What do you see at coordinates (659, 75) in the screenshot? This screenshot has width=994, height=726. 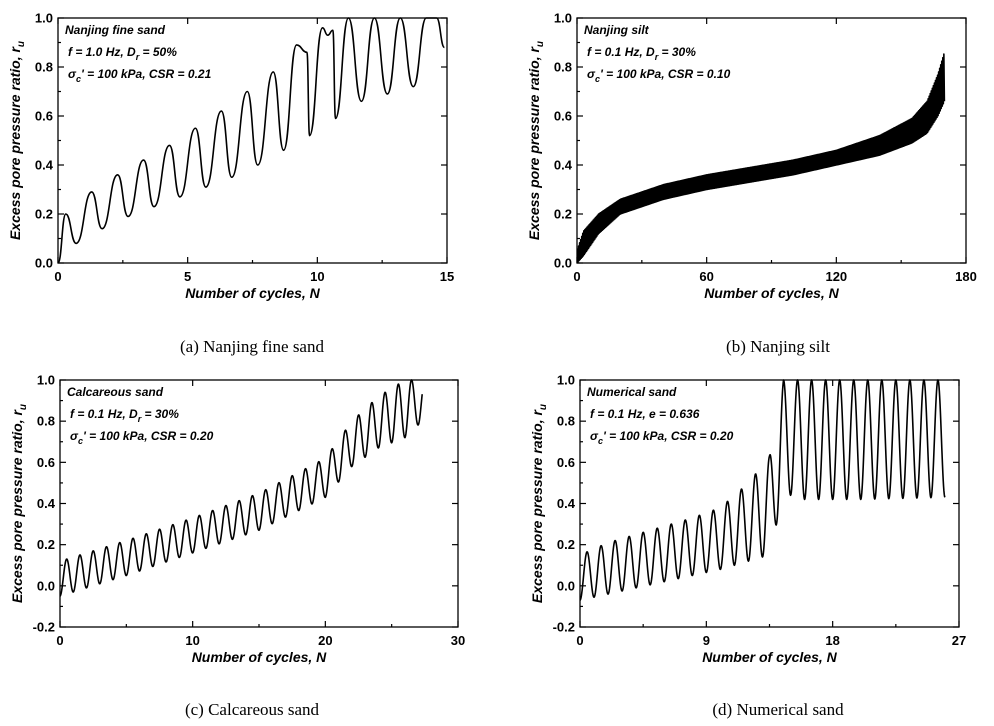 I see `annotation-line-3: σc' = 100 kPa, CSR = 0.10` at bounding box center [659, 75].